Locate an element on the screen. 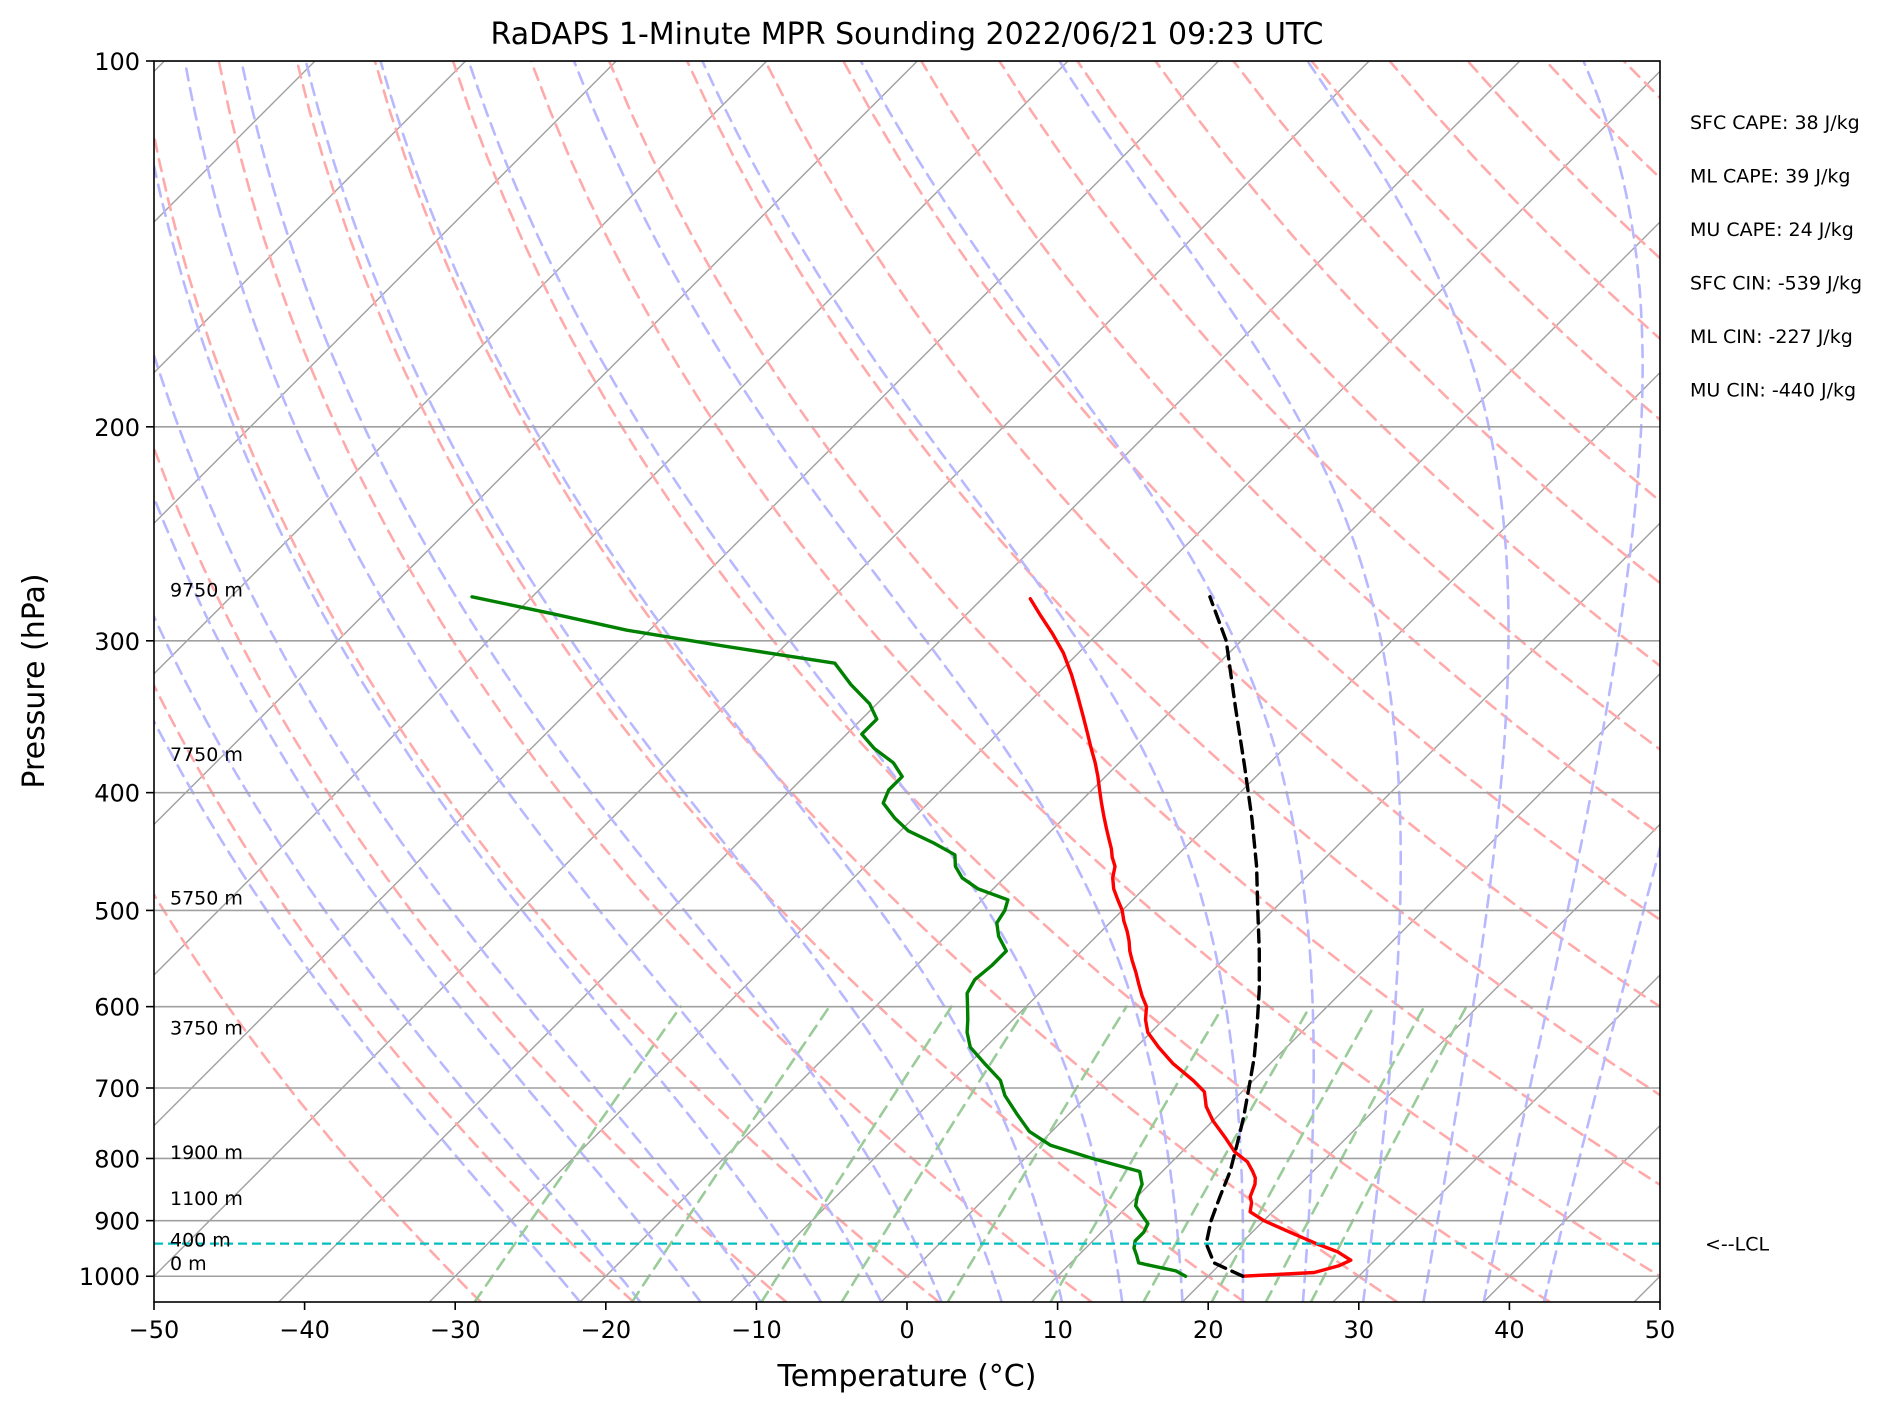 Image resolution: width=1899 pixels, height=1406 pixels. y-tick-label: 900 is located at coordinates (117, 1222).